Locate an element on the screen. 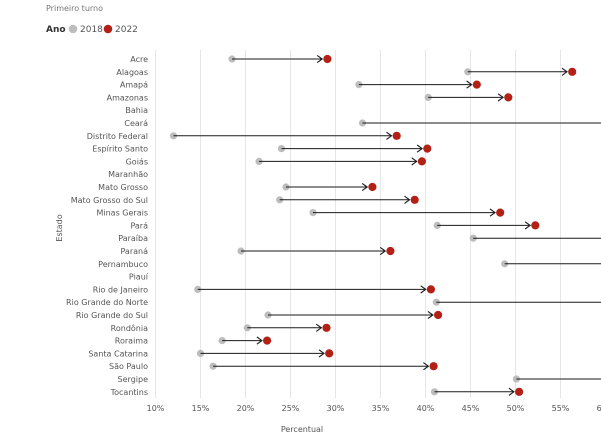 This screenshot has width=601, height=440. dumbbell-acre is located at coordinates (280, 59).